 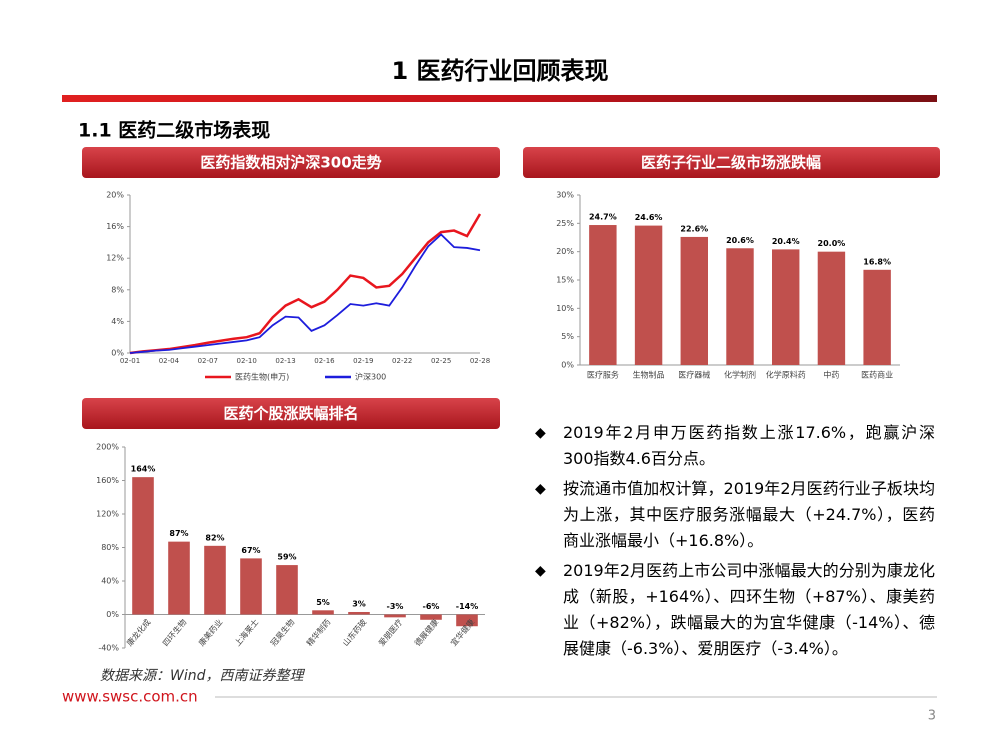 What do you see at coordinates (130, 697) in the screenshot?
I see `footer-url: www.swsc.com.cn` at bounding box center [130, 697].